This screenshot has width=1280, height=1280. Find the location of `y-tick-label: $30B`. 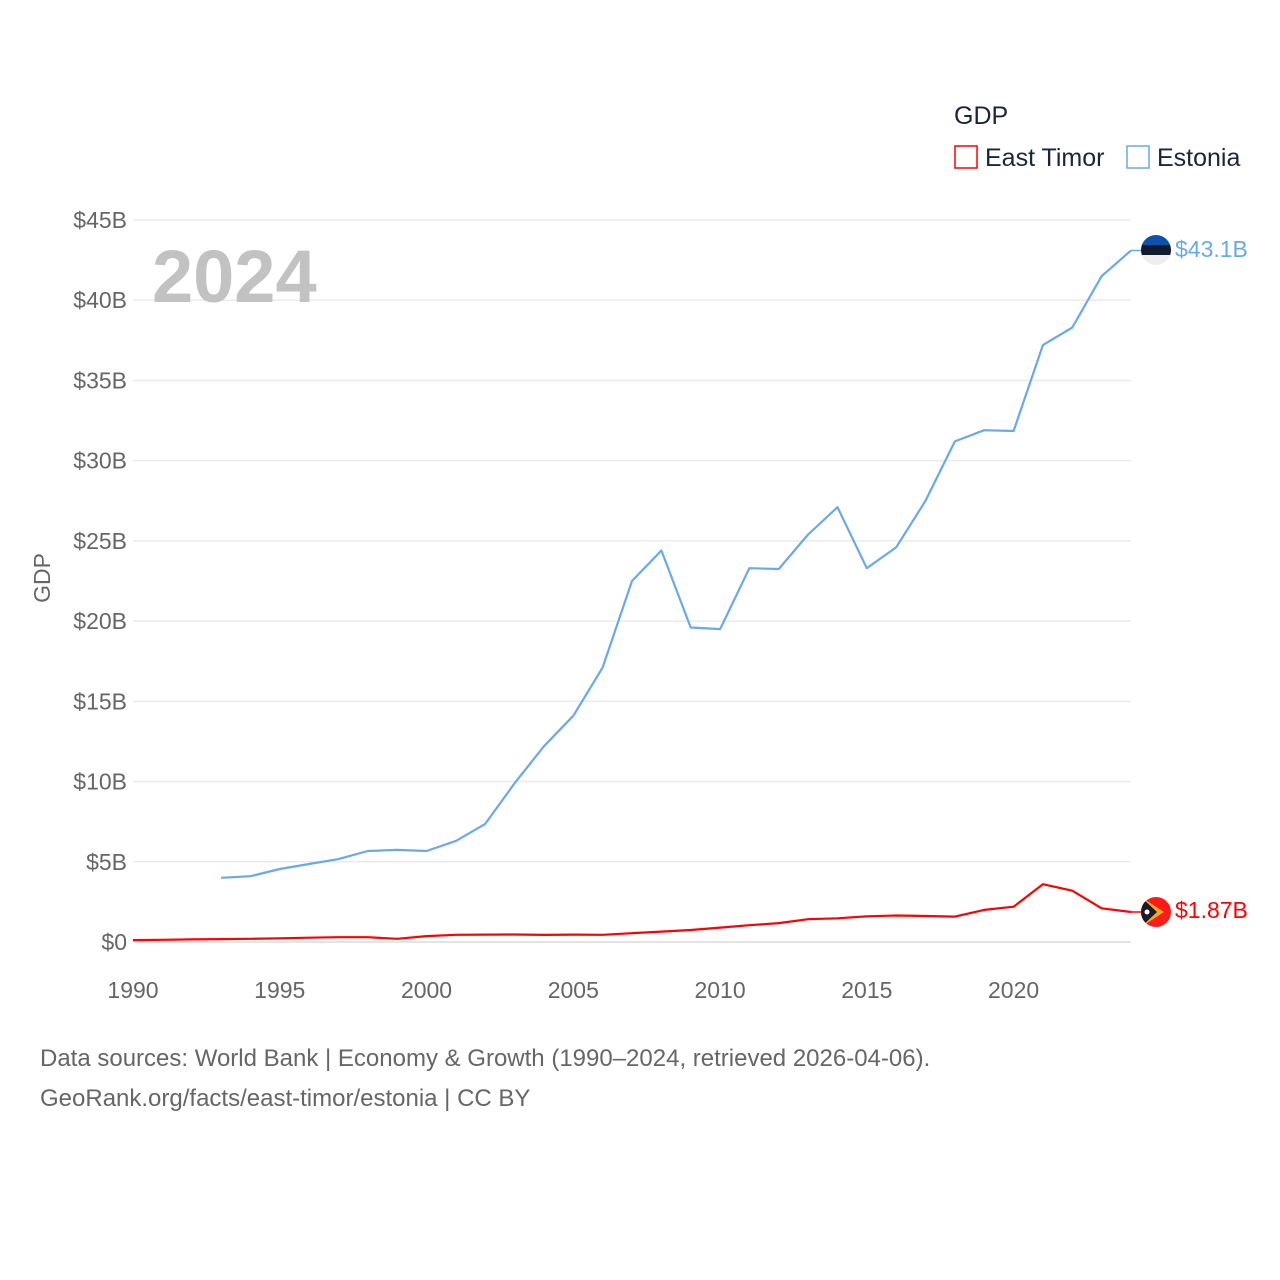

y-tick-label: $30B is located at coordinates (100, 461).